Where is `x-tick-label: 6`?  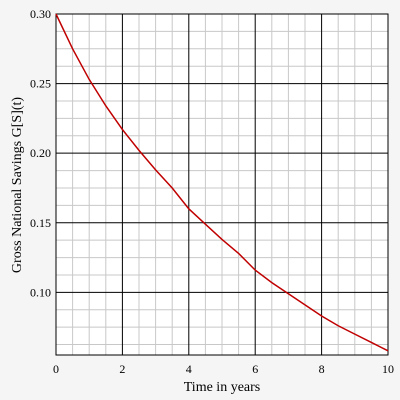
x-tick-label: 6 is located at coordinates (255, 369).